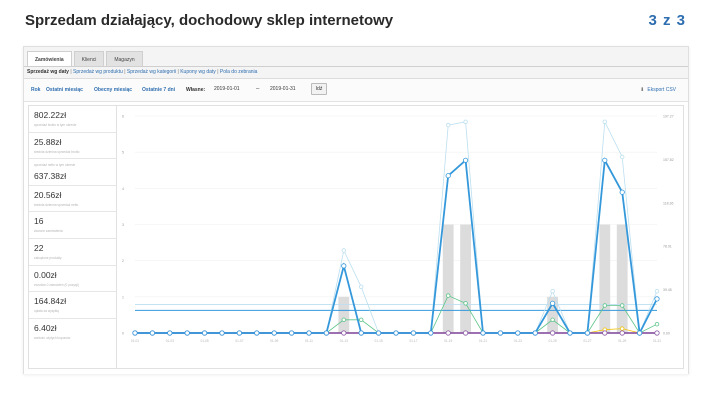 The image size is (710, 409). What do you see at coordinates (667, 247) in the screenshot?
I see `y-right-tick-label: 78.91` at bounding box center [667, 247].